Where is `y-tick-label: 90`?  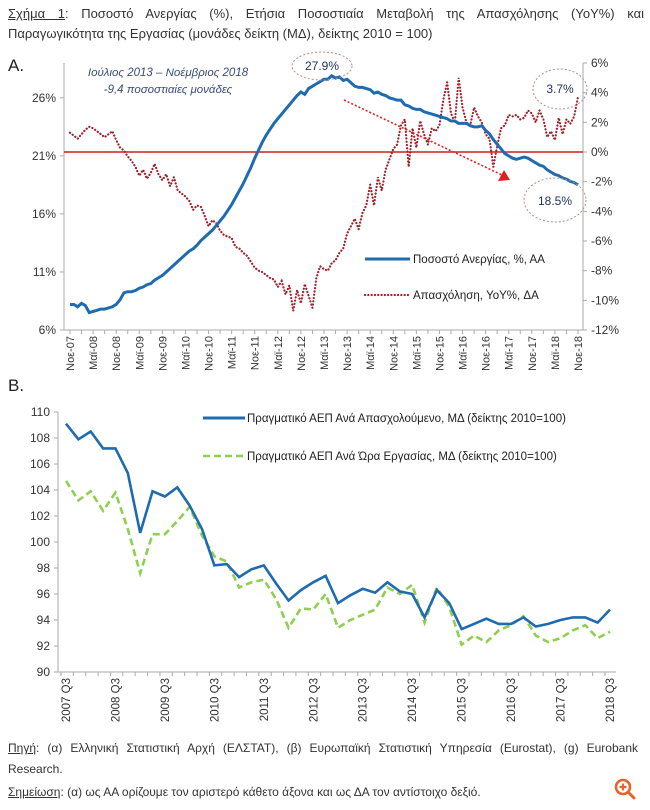 y-tick-label: 90 is located at coordinates (44, 672).